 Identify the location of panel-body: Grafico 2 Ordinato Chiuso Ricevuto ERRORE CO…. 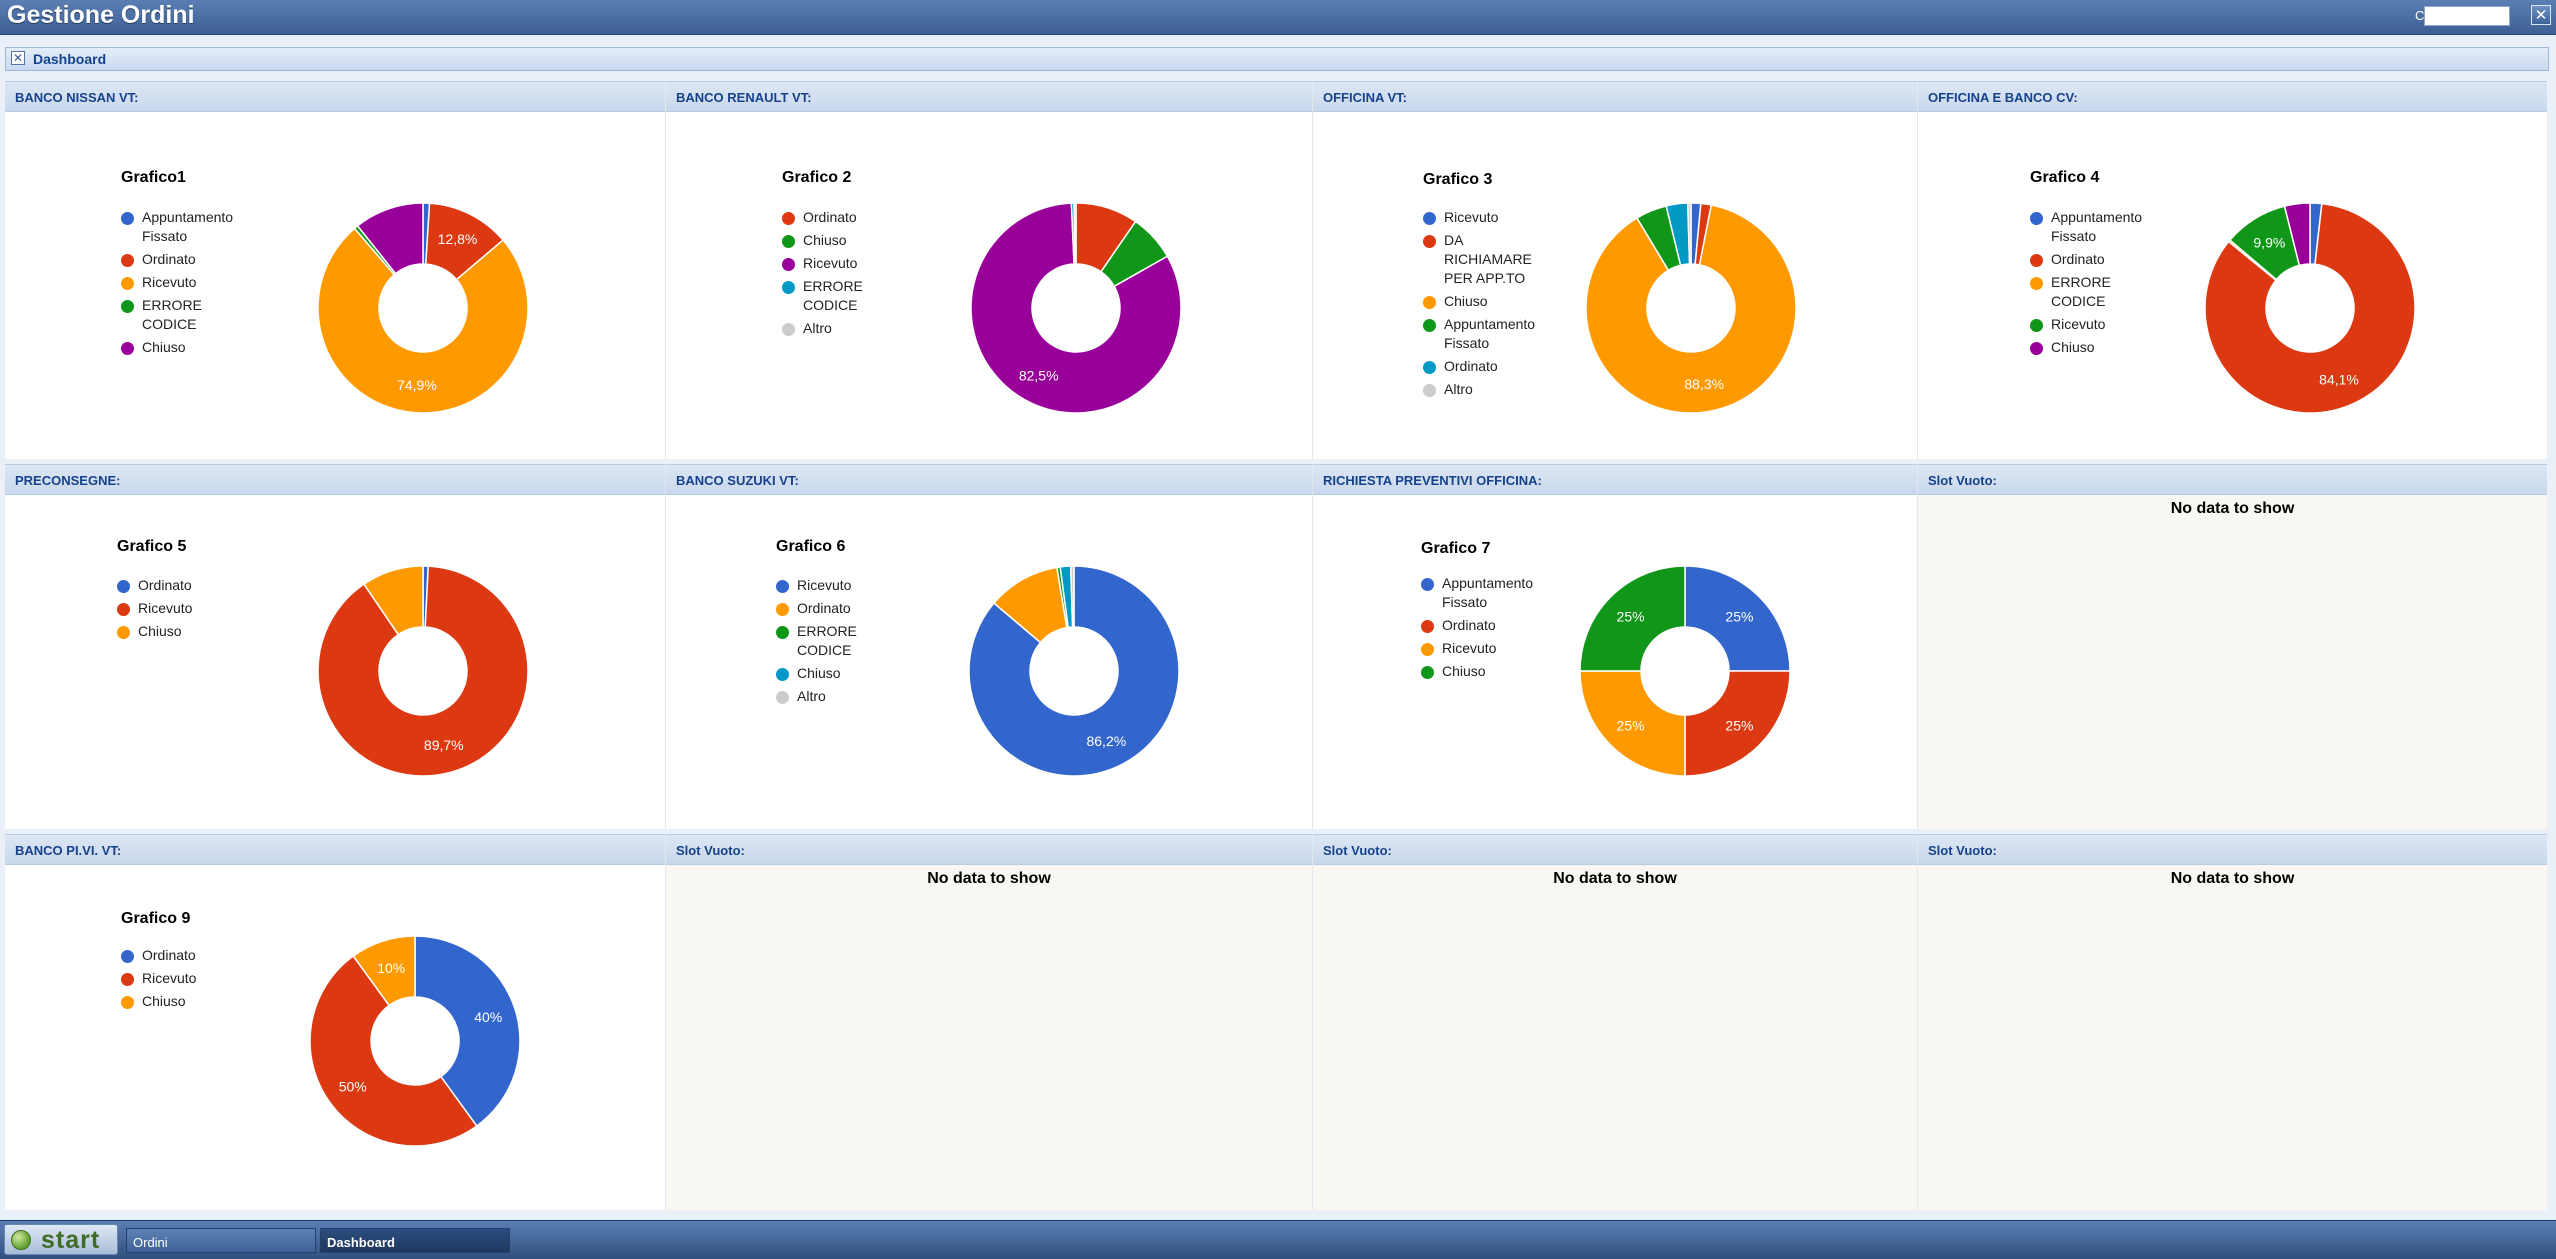
(989, 285).